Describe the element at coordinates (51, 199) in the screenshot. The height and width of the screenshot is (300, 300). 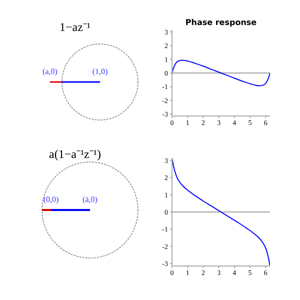
I see `text: (0,0)` at that location.